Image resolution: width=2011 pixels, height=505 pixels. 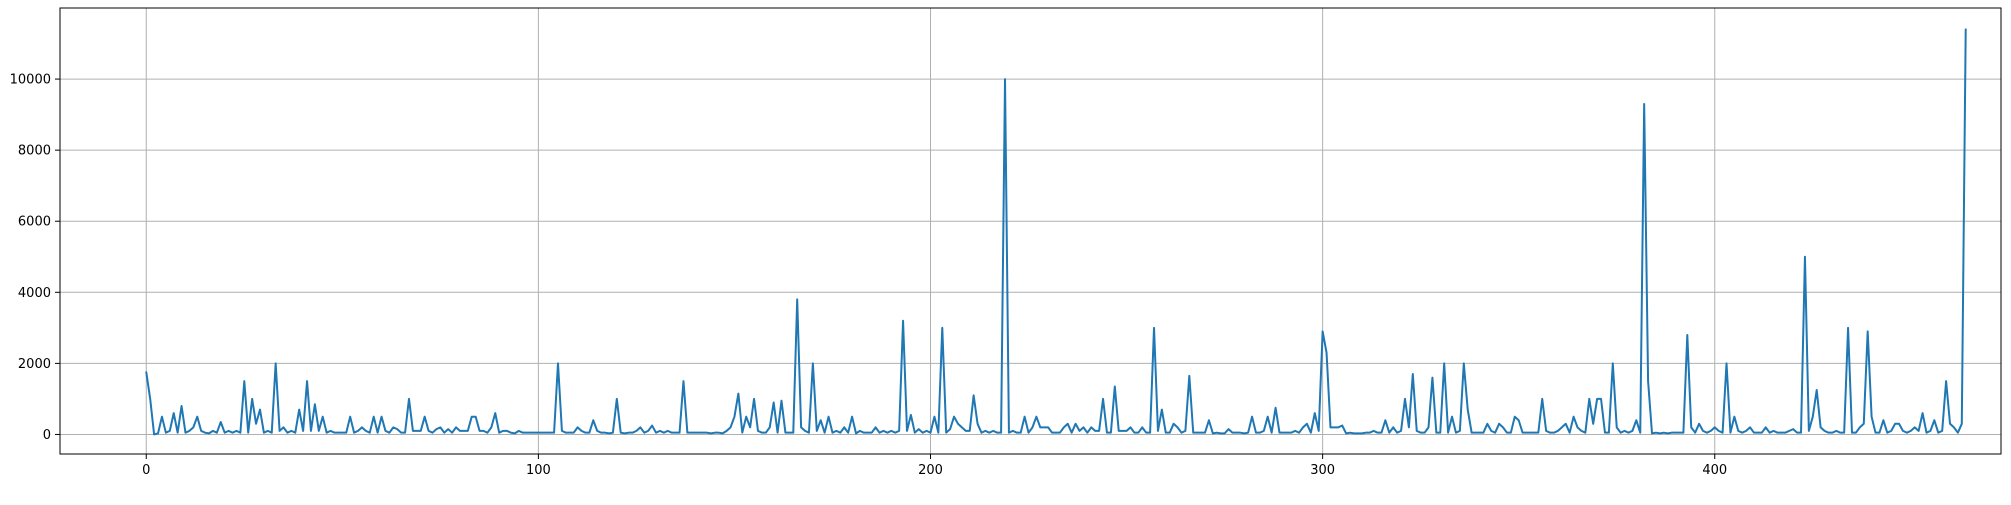 I want to click on y-tick-label: 2000, so click(x=34, y=364).